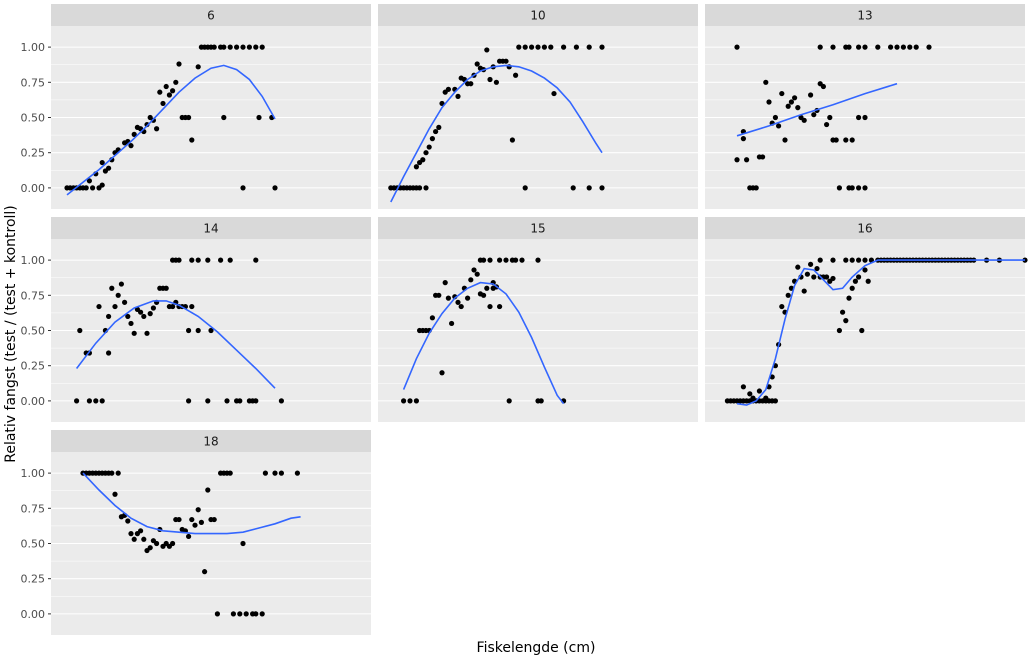 This screenshot has width=1030, height=661. I want to click on facet-strip-label: 6, so click(211, 16).